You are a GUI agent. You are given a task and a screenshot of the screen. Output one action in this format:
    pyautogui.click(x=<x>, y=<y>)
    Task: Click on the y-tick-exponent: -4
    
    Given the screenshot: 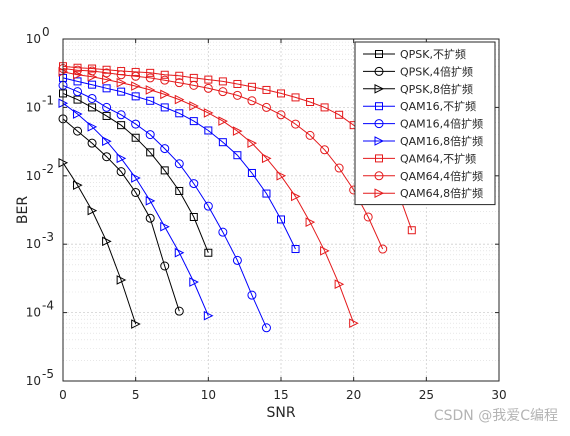 What is the action you would take?
    pyautogui.click(x=48, y=306)
    